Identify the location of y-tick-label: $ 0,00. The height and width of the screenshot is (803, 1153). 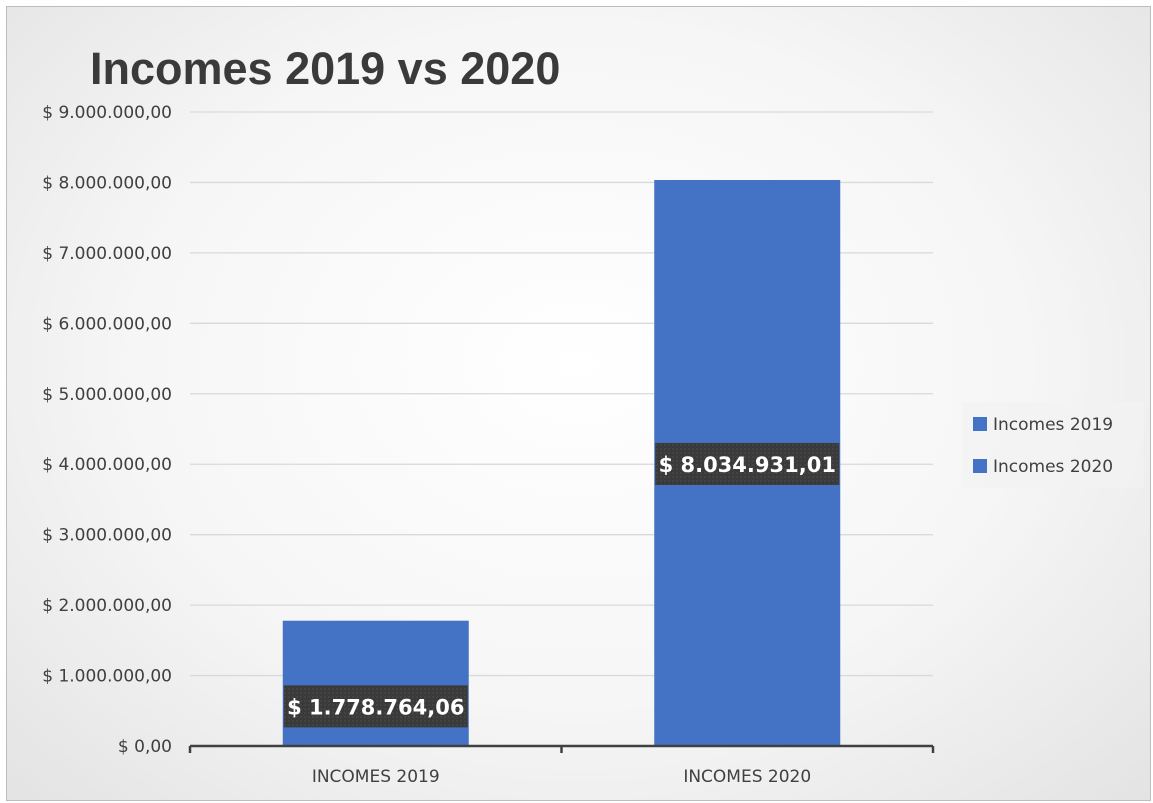
(145, 747).